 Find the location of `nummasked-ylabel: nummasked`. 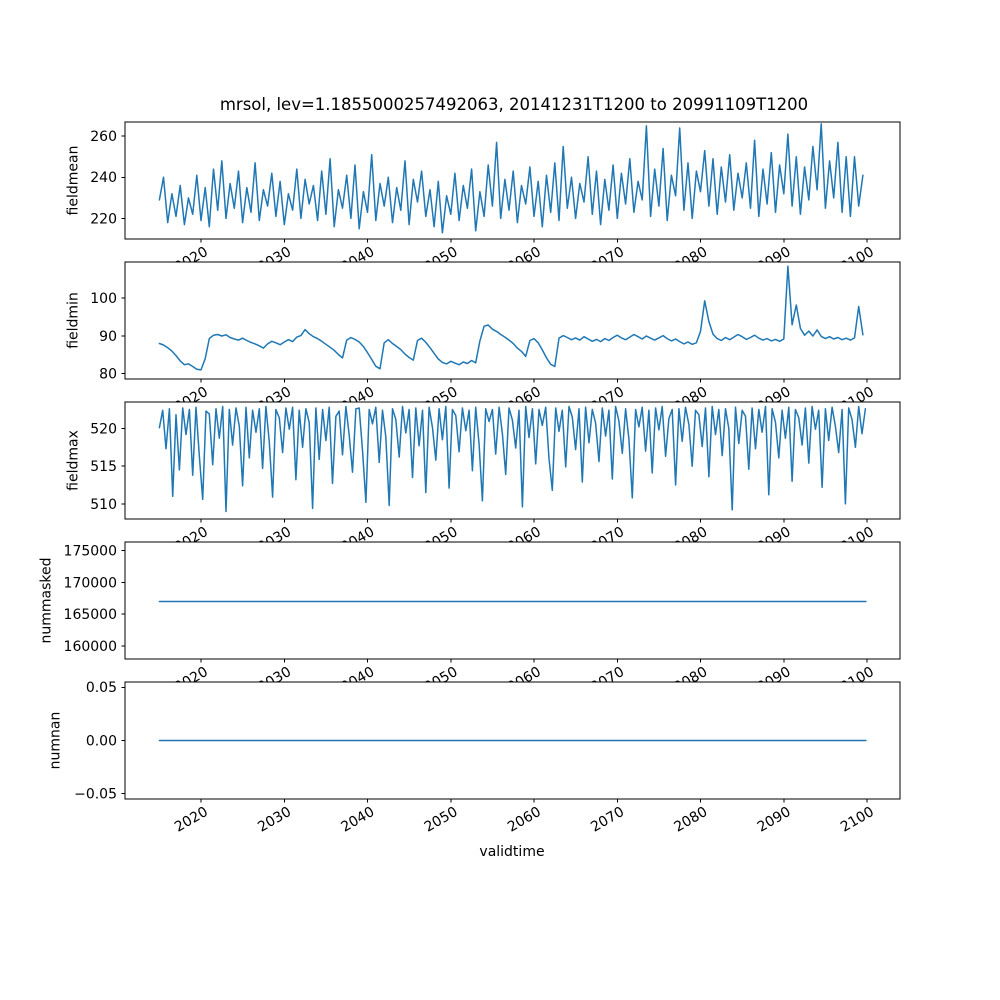

nummasked-ylabel: nummasked is located at coordinates (47, 600).